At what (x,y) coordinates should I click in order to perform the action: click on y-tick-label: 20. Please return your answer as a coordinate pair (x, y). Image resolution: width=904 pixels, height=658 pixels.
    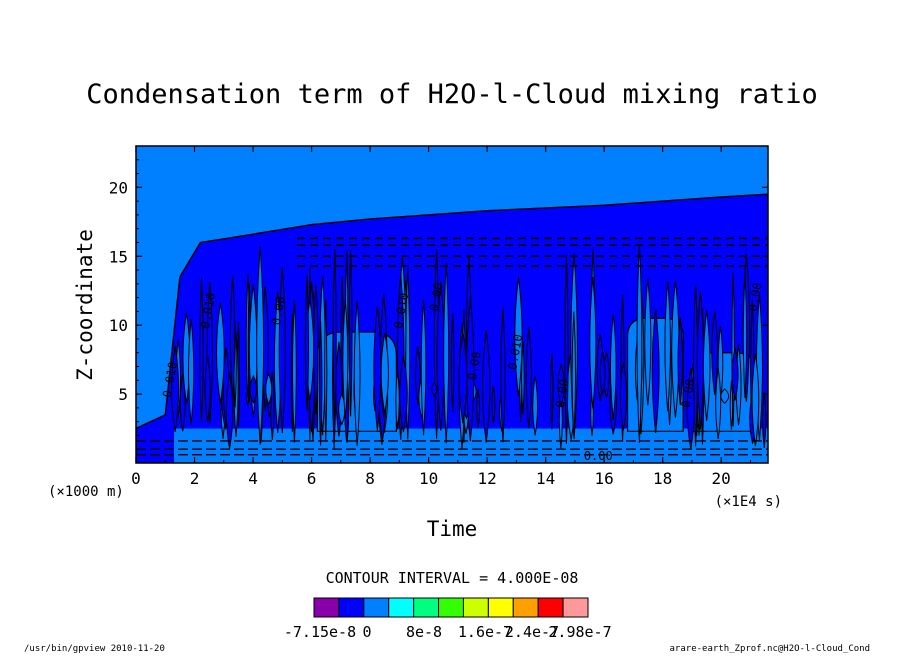
    Looking at the image, I should click on (118, 187).